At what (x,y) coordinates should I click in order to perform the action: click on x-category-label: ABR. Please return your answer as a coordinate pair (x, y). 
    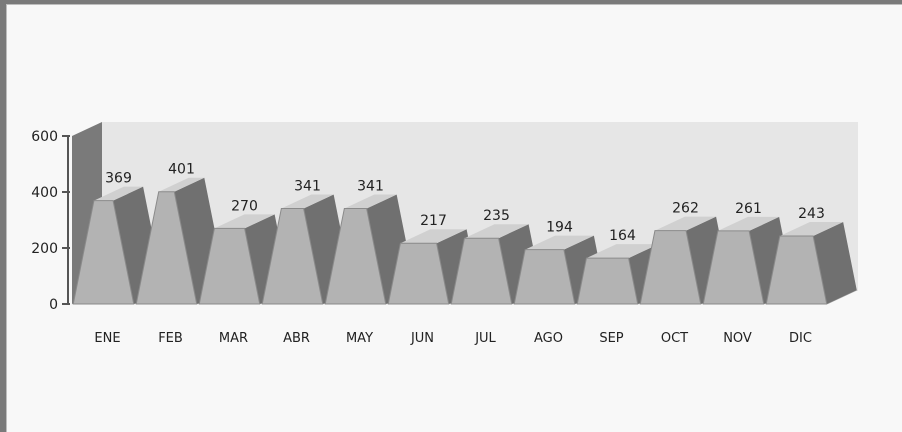
    Looking at the image, I should click on (296, 338).